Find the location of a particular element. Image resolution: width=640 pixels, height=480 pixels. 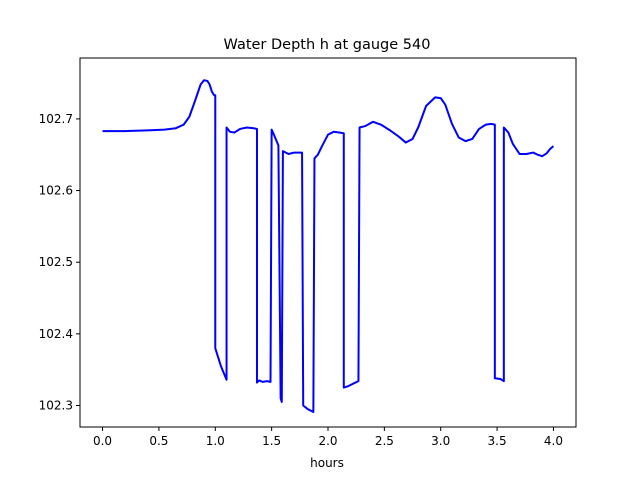

x-tick-label: 1.0 is located at coordinates (215, 441).